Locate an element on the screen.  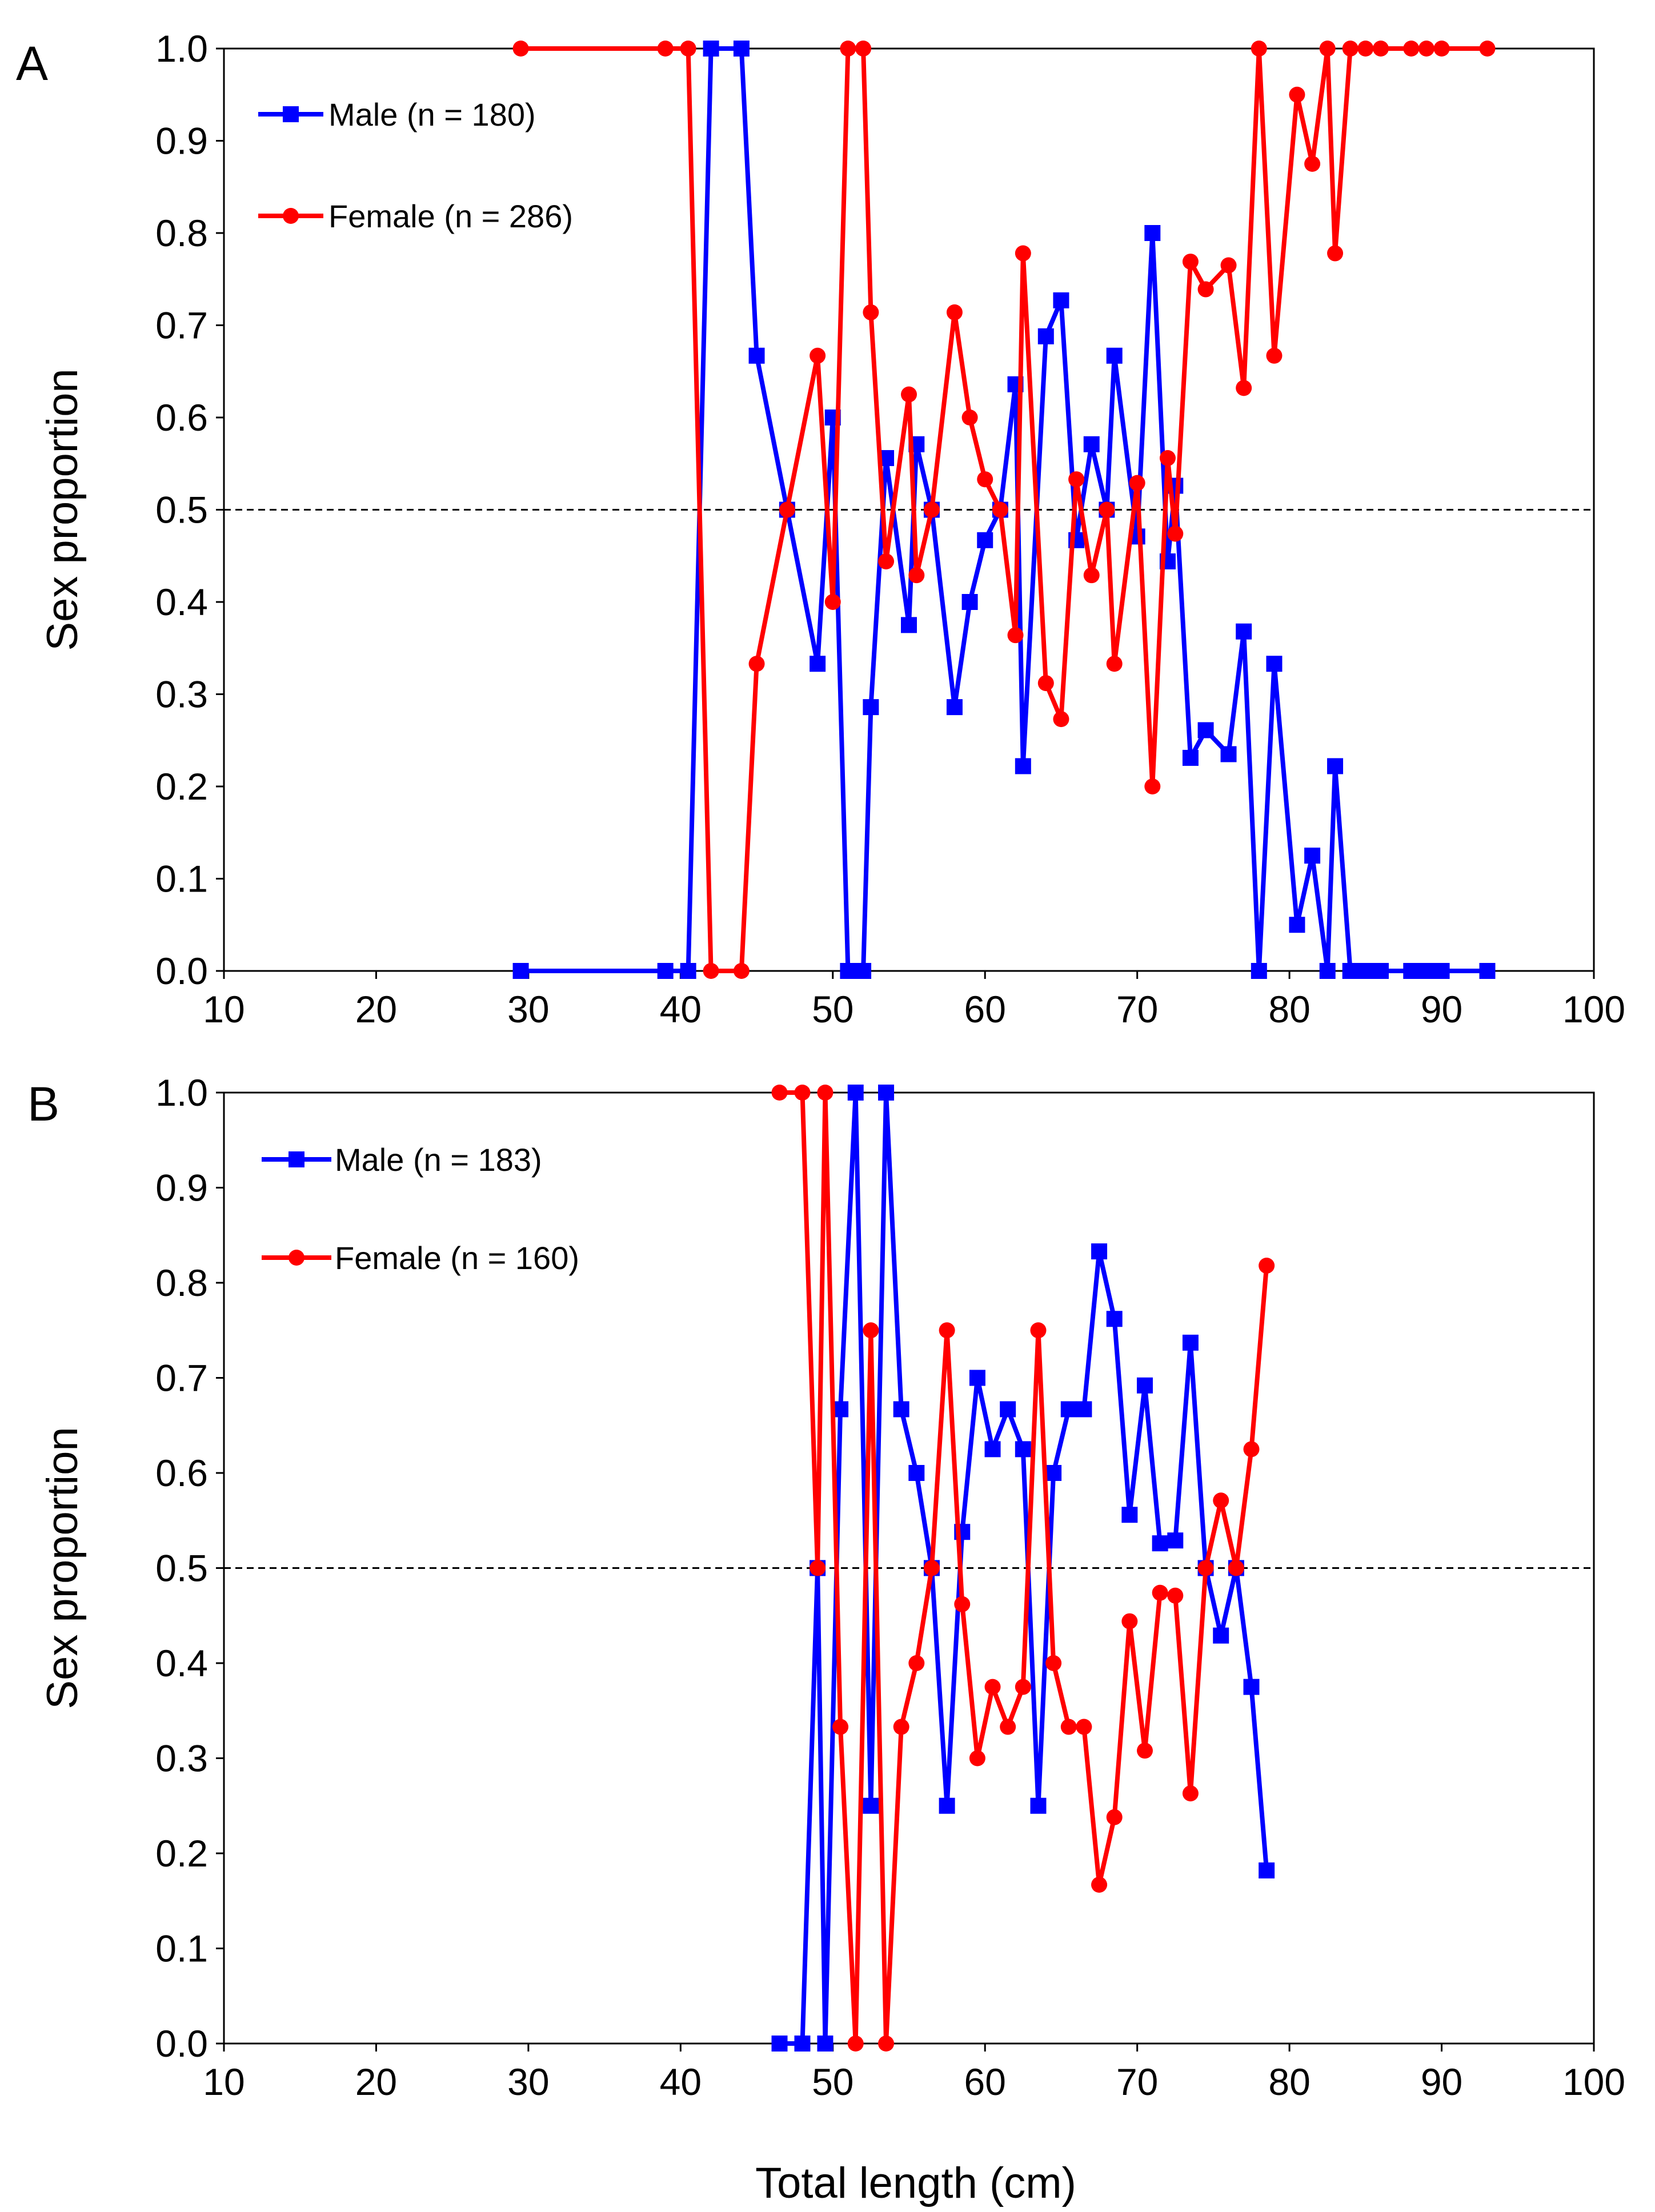
panel-b-x-tick-label: 60 is located at coordinates (985, 2082).